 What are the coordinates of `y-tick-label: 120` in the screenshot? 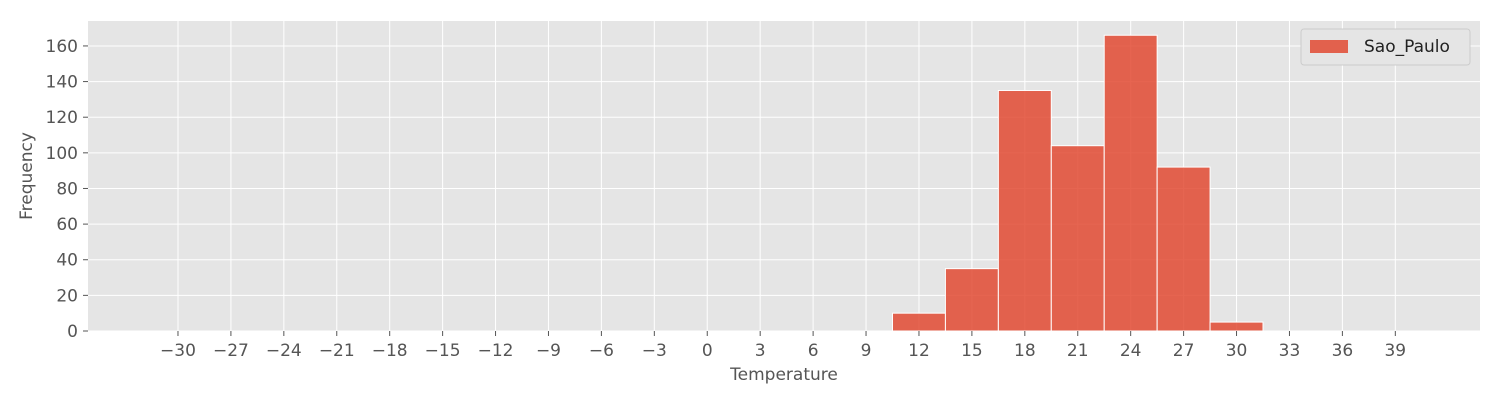 It's located at (62, 118).